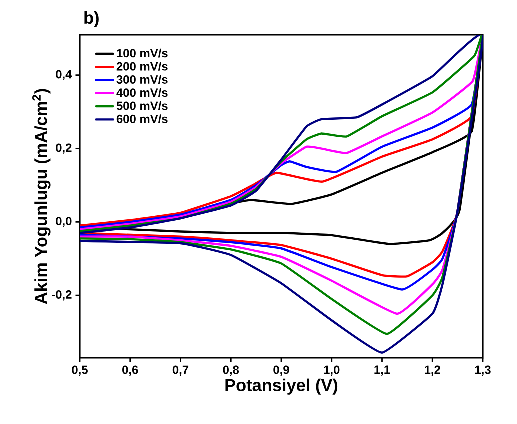 This screenshot has height=424, width=517. Describe the element at coordinates (282, 371) in the screenshot. I see `x-tick-label: 0,9` at that location.